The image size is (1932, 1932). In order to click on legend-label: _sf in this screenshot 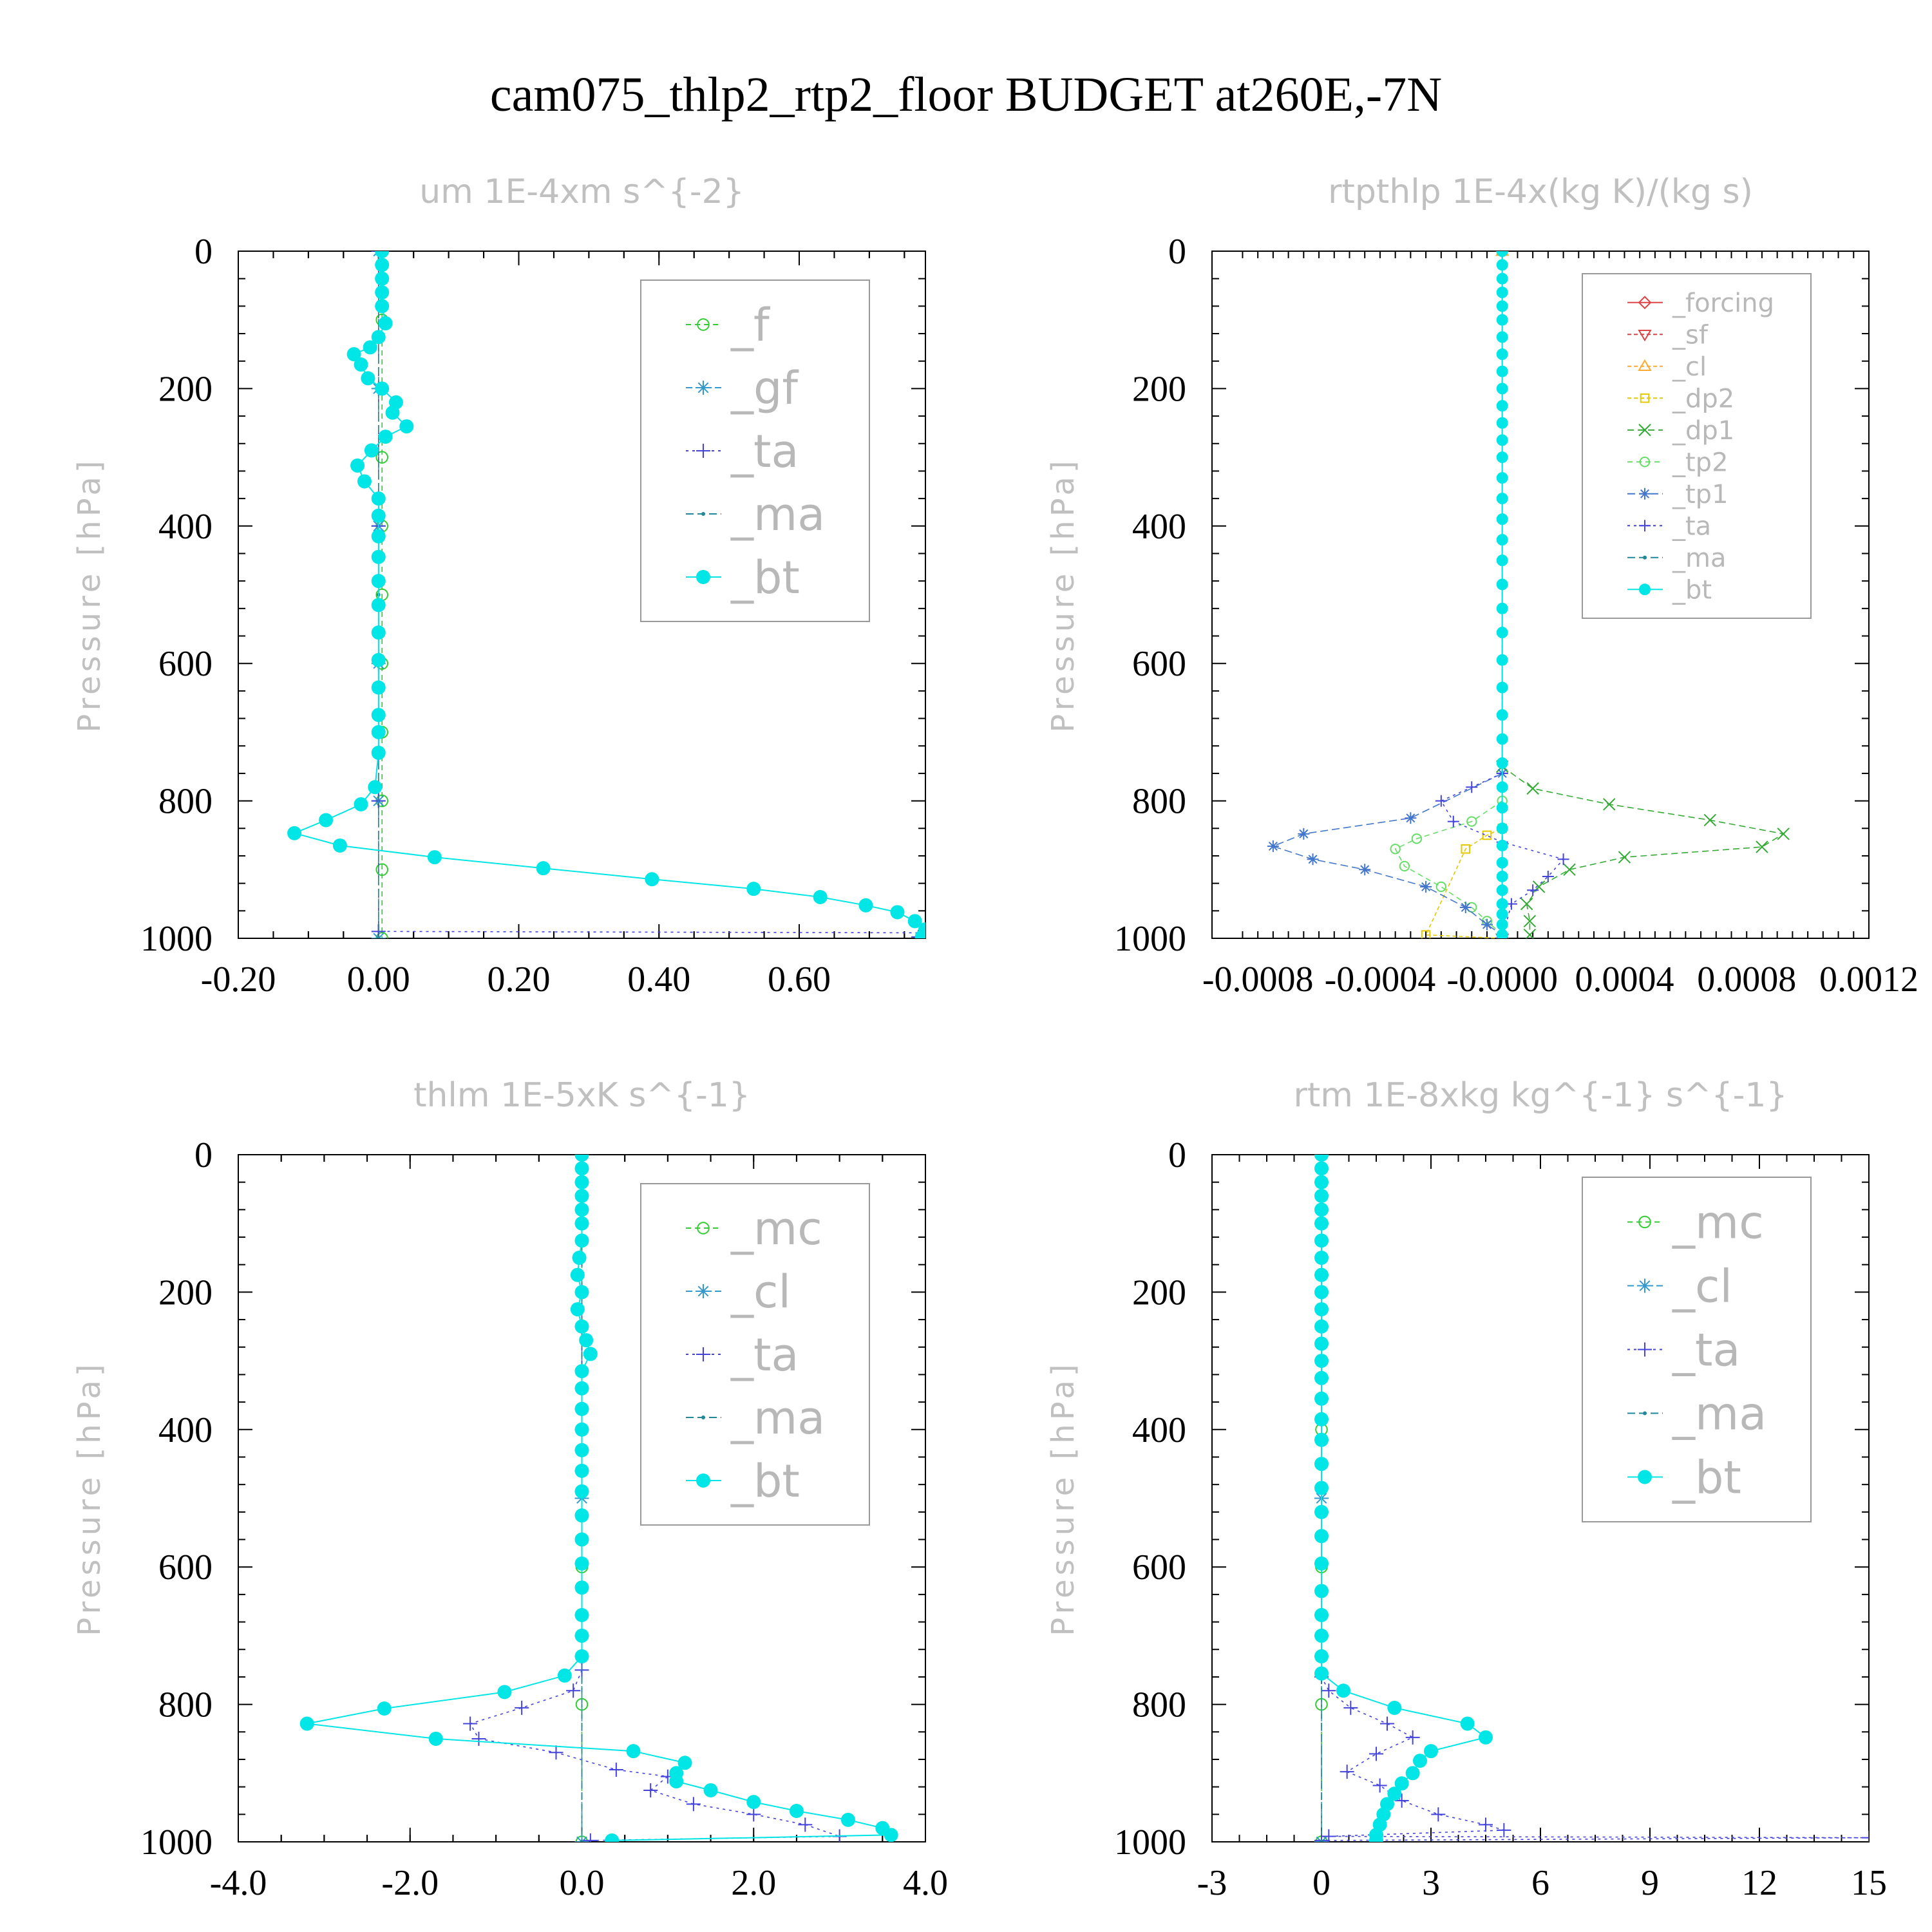, I will do `click(1690, 335)`.